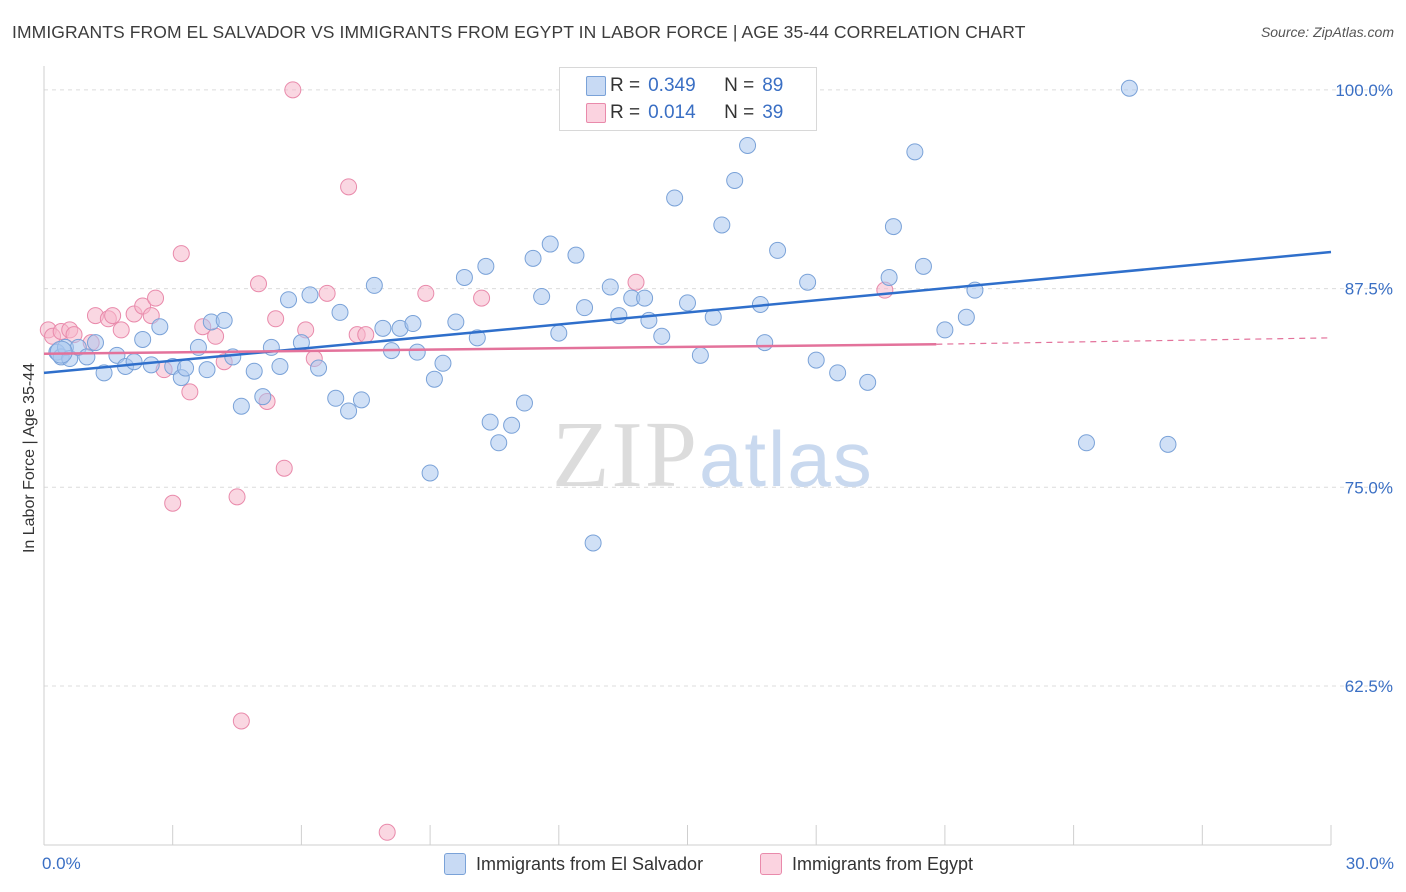 Image resolution: width=1406 pixels, height=892 pixels. Describe the element at coordinates (1369, 686) in the screenshot. I see `y-tick-label: 62.5%` at that location.